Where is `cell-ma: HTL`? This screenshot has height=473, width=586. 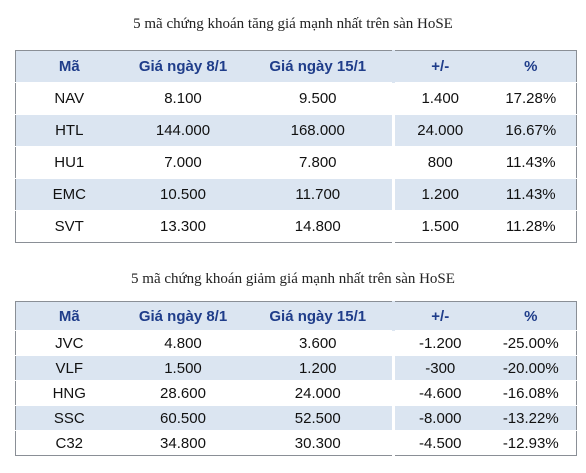 cell-ma: HTL is located at coordinates (69, 130).